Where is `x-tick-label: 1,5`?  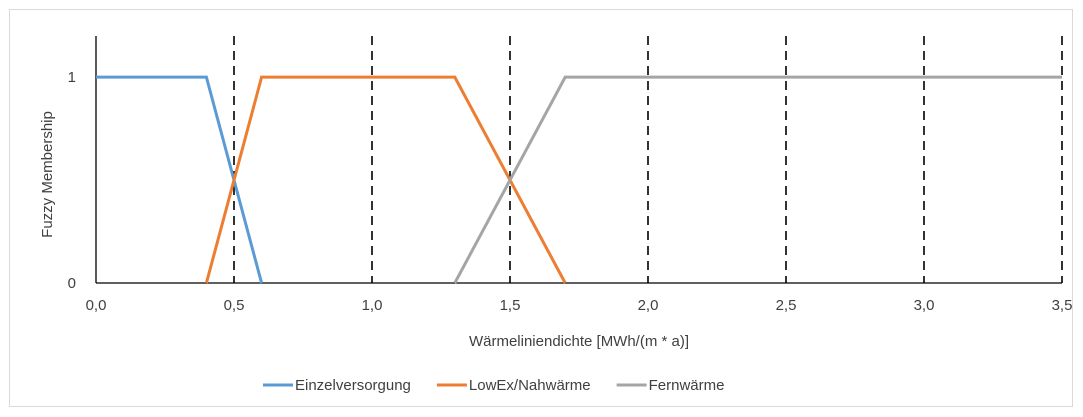 x-tick-label: 1,5 is located at coordinates (510, 305).